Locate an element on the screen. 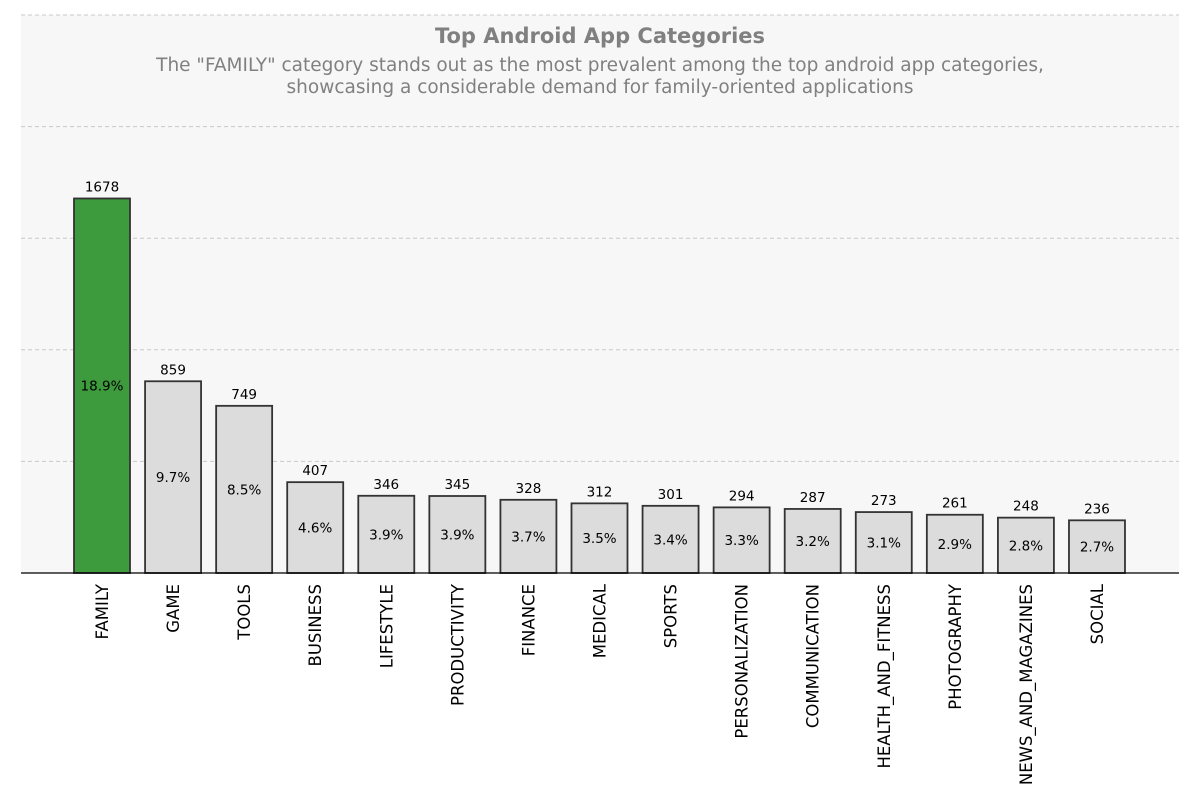 The width and height of the screenshot is (1200, 800). bar-photography is located at coordinates (954, 543).